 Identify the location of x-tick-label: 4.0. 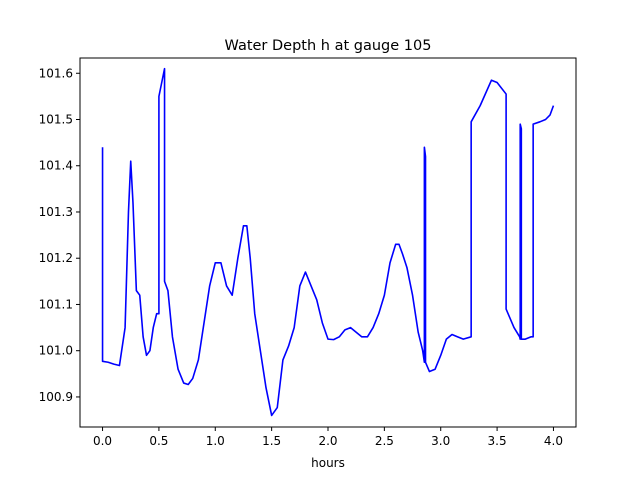
(553, 441).